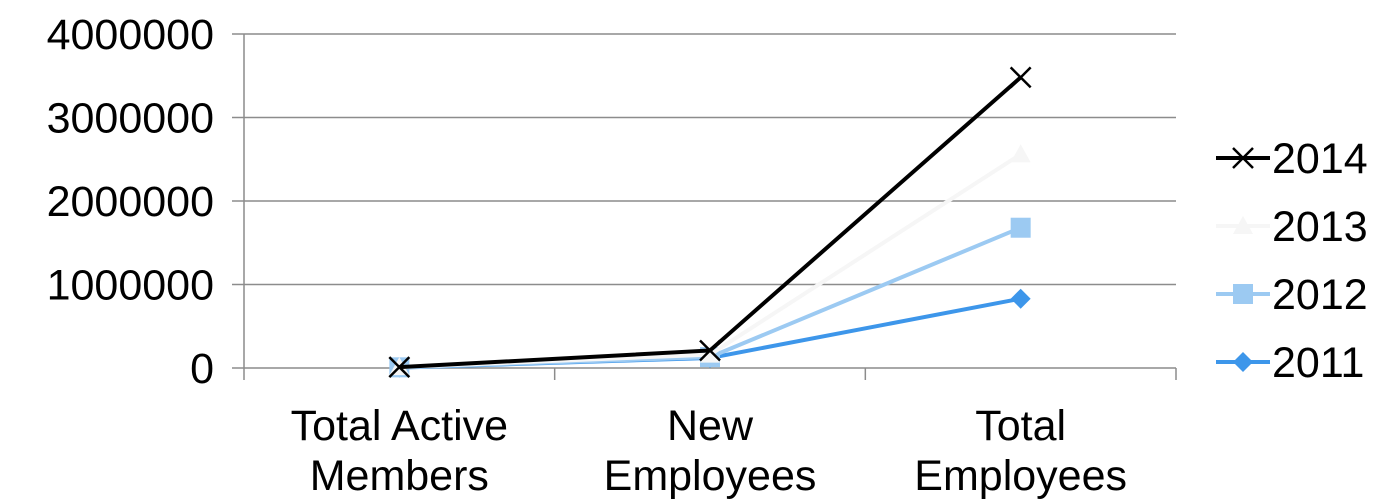  What do you see at coordinates (710, 426) in the screenshot?
I see `x-category-label: New` at bounding box center [710, 426].